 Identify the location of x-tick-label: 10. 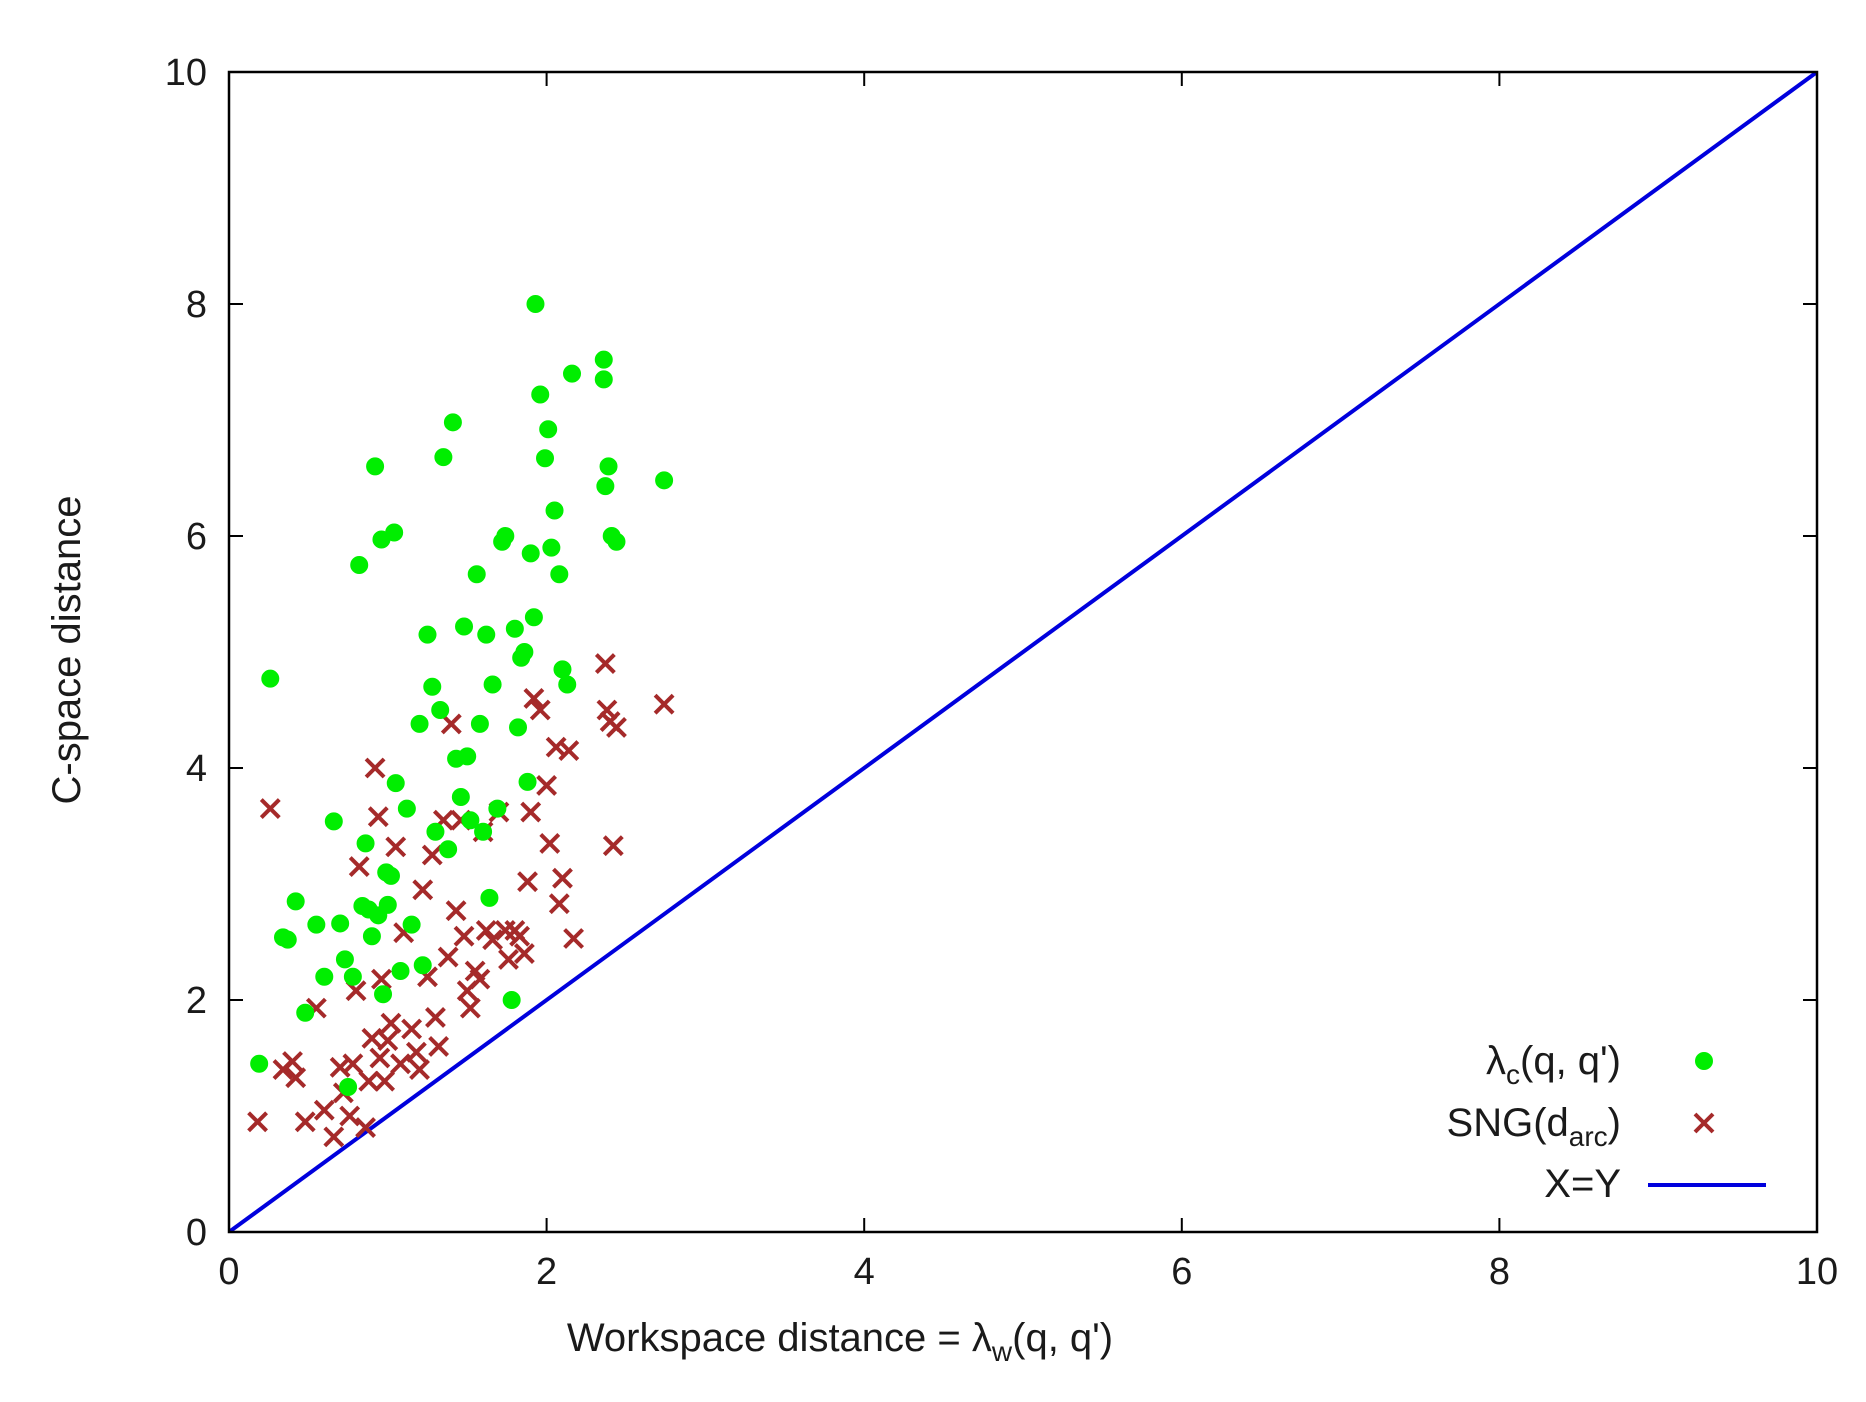
(1817, 1272).